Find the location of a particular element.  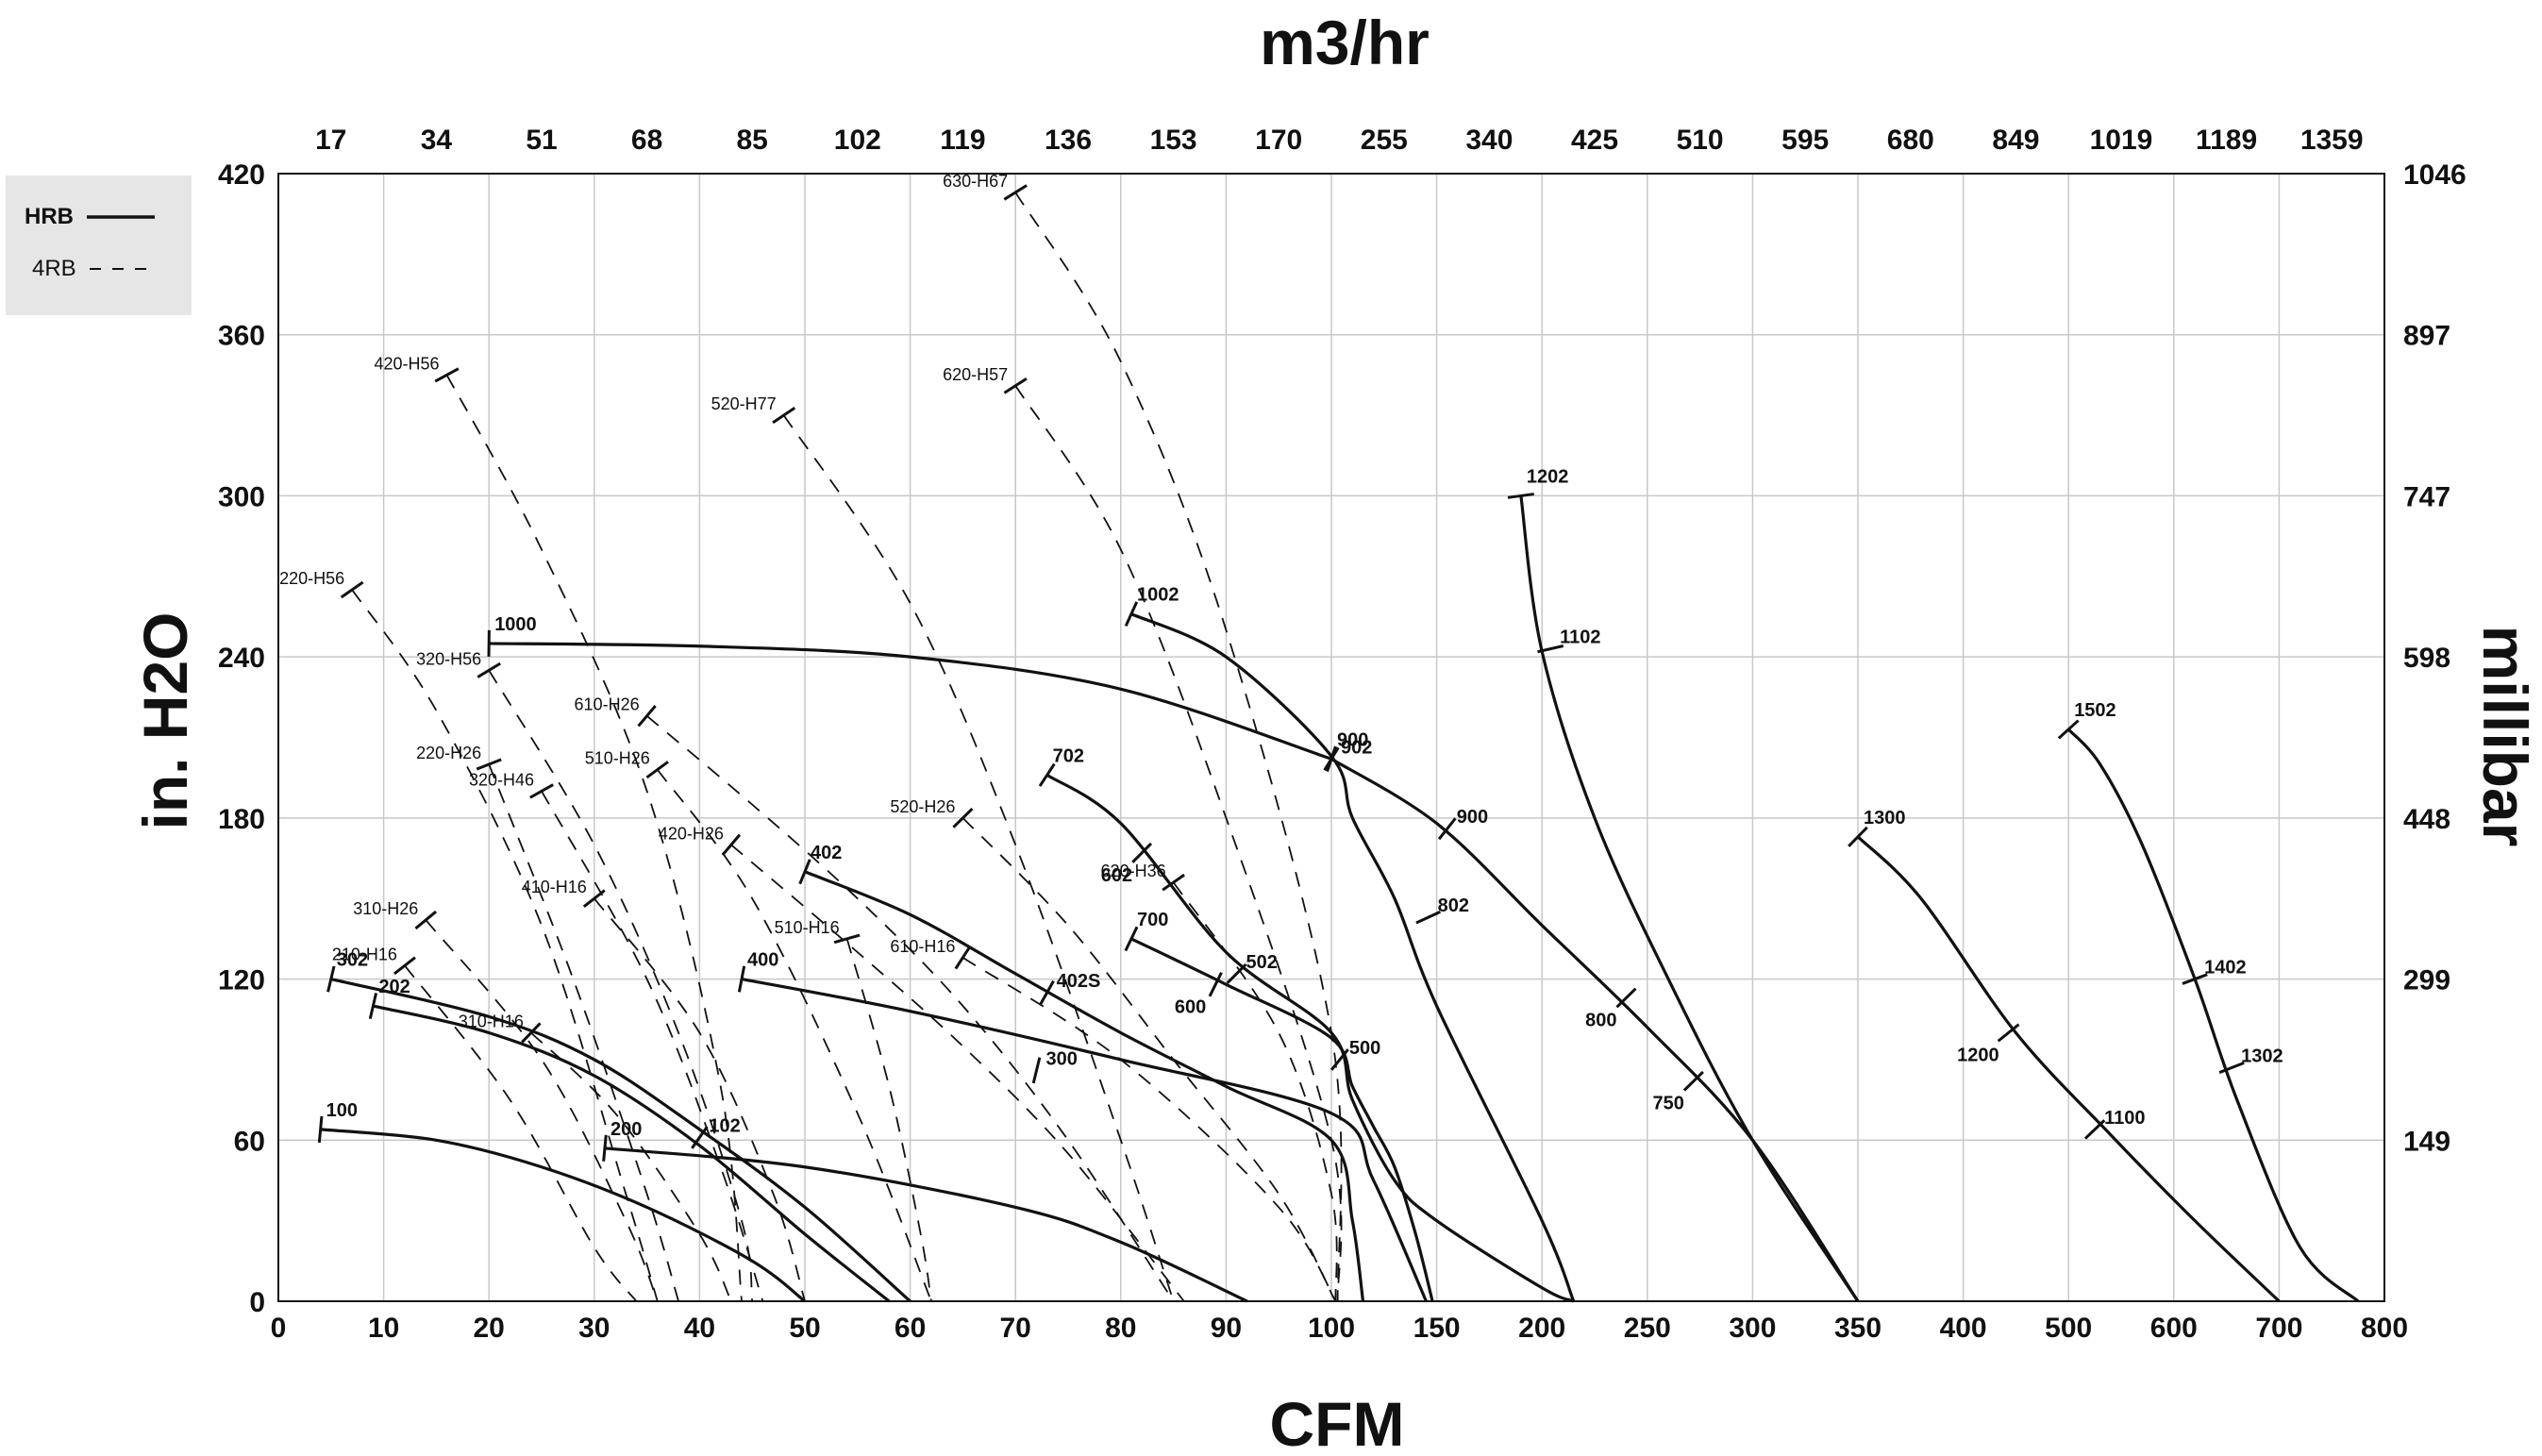

x-tick-label: 70 is located at coordinates (1015, 1328).